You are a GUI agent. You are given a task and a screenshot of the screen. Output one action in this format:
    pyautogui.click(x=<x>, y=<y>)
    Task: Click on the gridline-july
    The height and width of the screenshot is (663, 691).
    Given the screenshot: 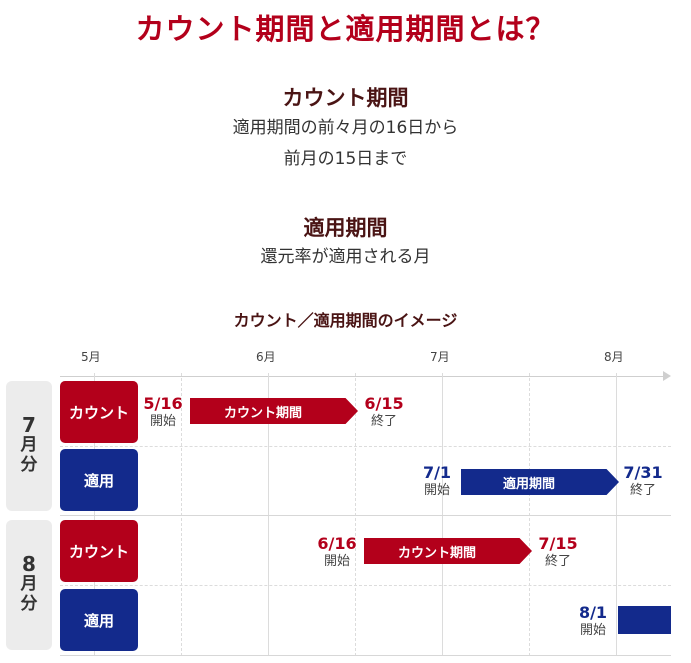 What is the action you would take?
    pyautogui.click(x=442, y=514)
    